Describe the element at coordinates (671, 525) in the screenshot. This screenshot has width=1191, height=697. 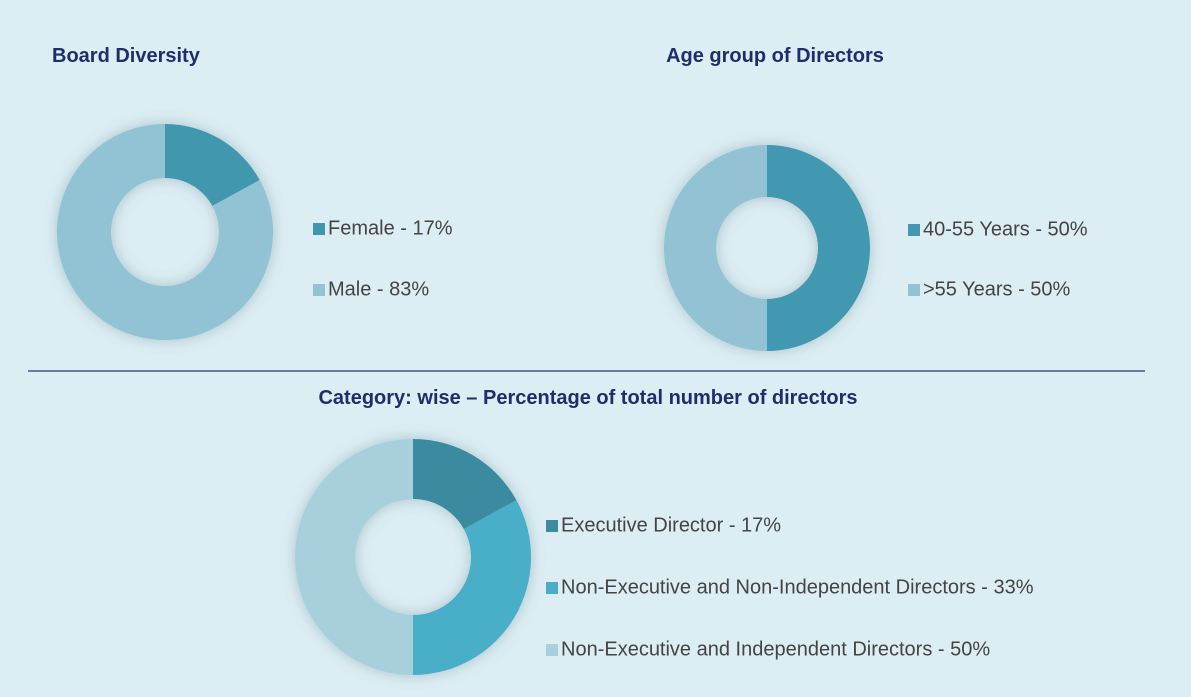
I see `legend-label: Executive Director - 17%` at that location.